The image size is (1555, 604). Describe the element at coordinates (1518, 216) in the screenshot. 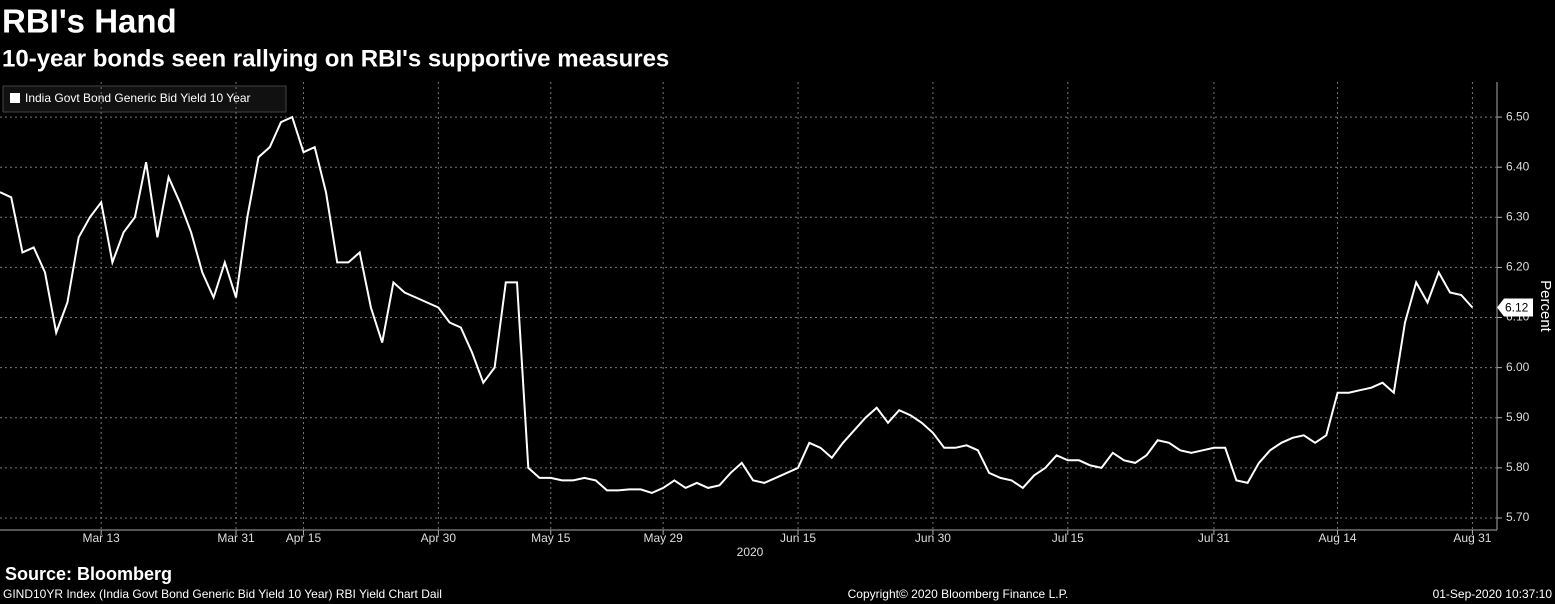

I see `y-tick-label: 6.30` at that location.